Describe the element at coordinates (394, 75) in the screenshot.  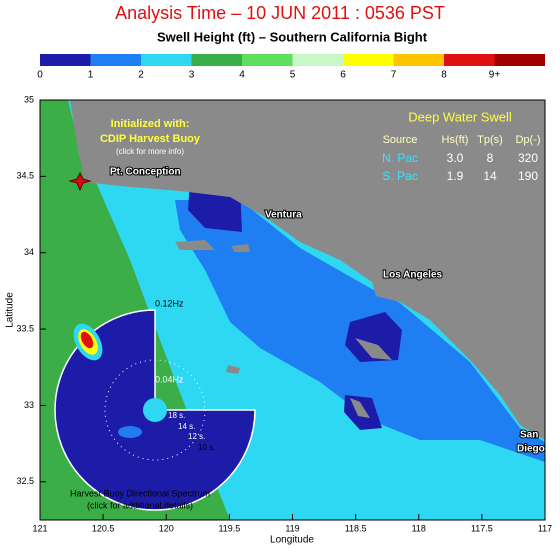
I see `colorbar-label: 7` at that location.